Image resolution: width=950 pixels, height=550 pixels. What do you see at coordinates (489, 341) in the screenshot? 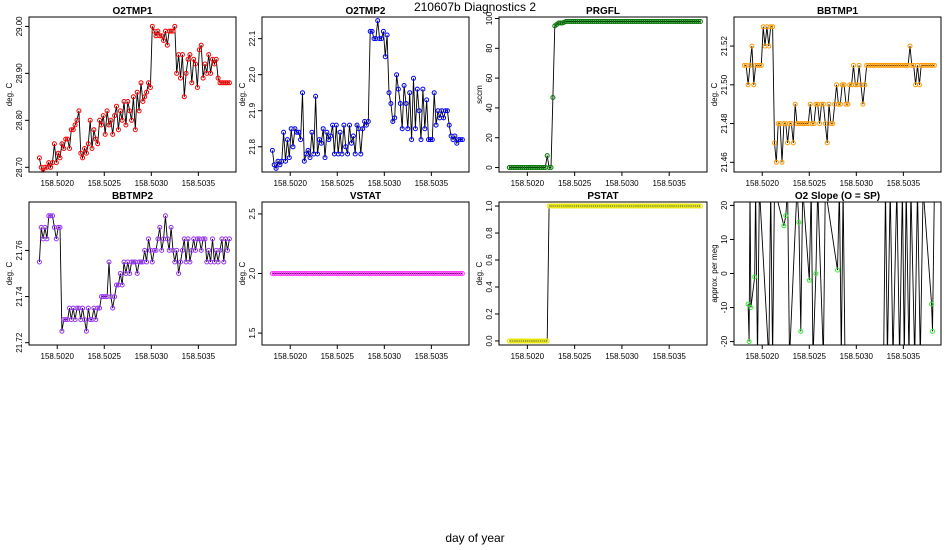
I see `panel-7-y-tick-label: 0.0` at bounding box center [489, 341].